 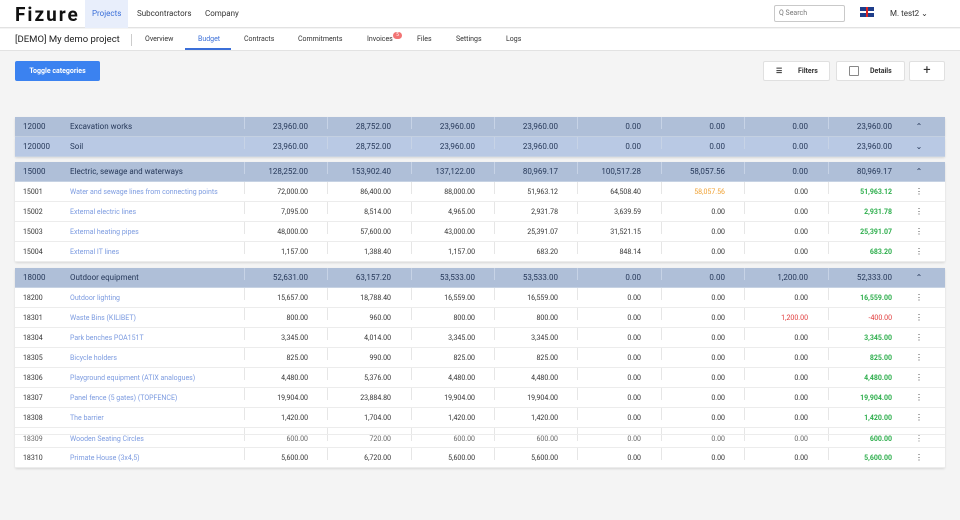 What do you see at coordinates (87, 418) in the screenshot?
I see `item-name-link: The barrier` at bounding box center [87, 418].